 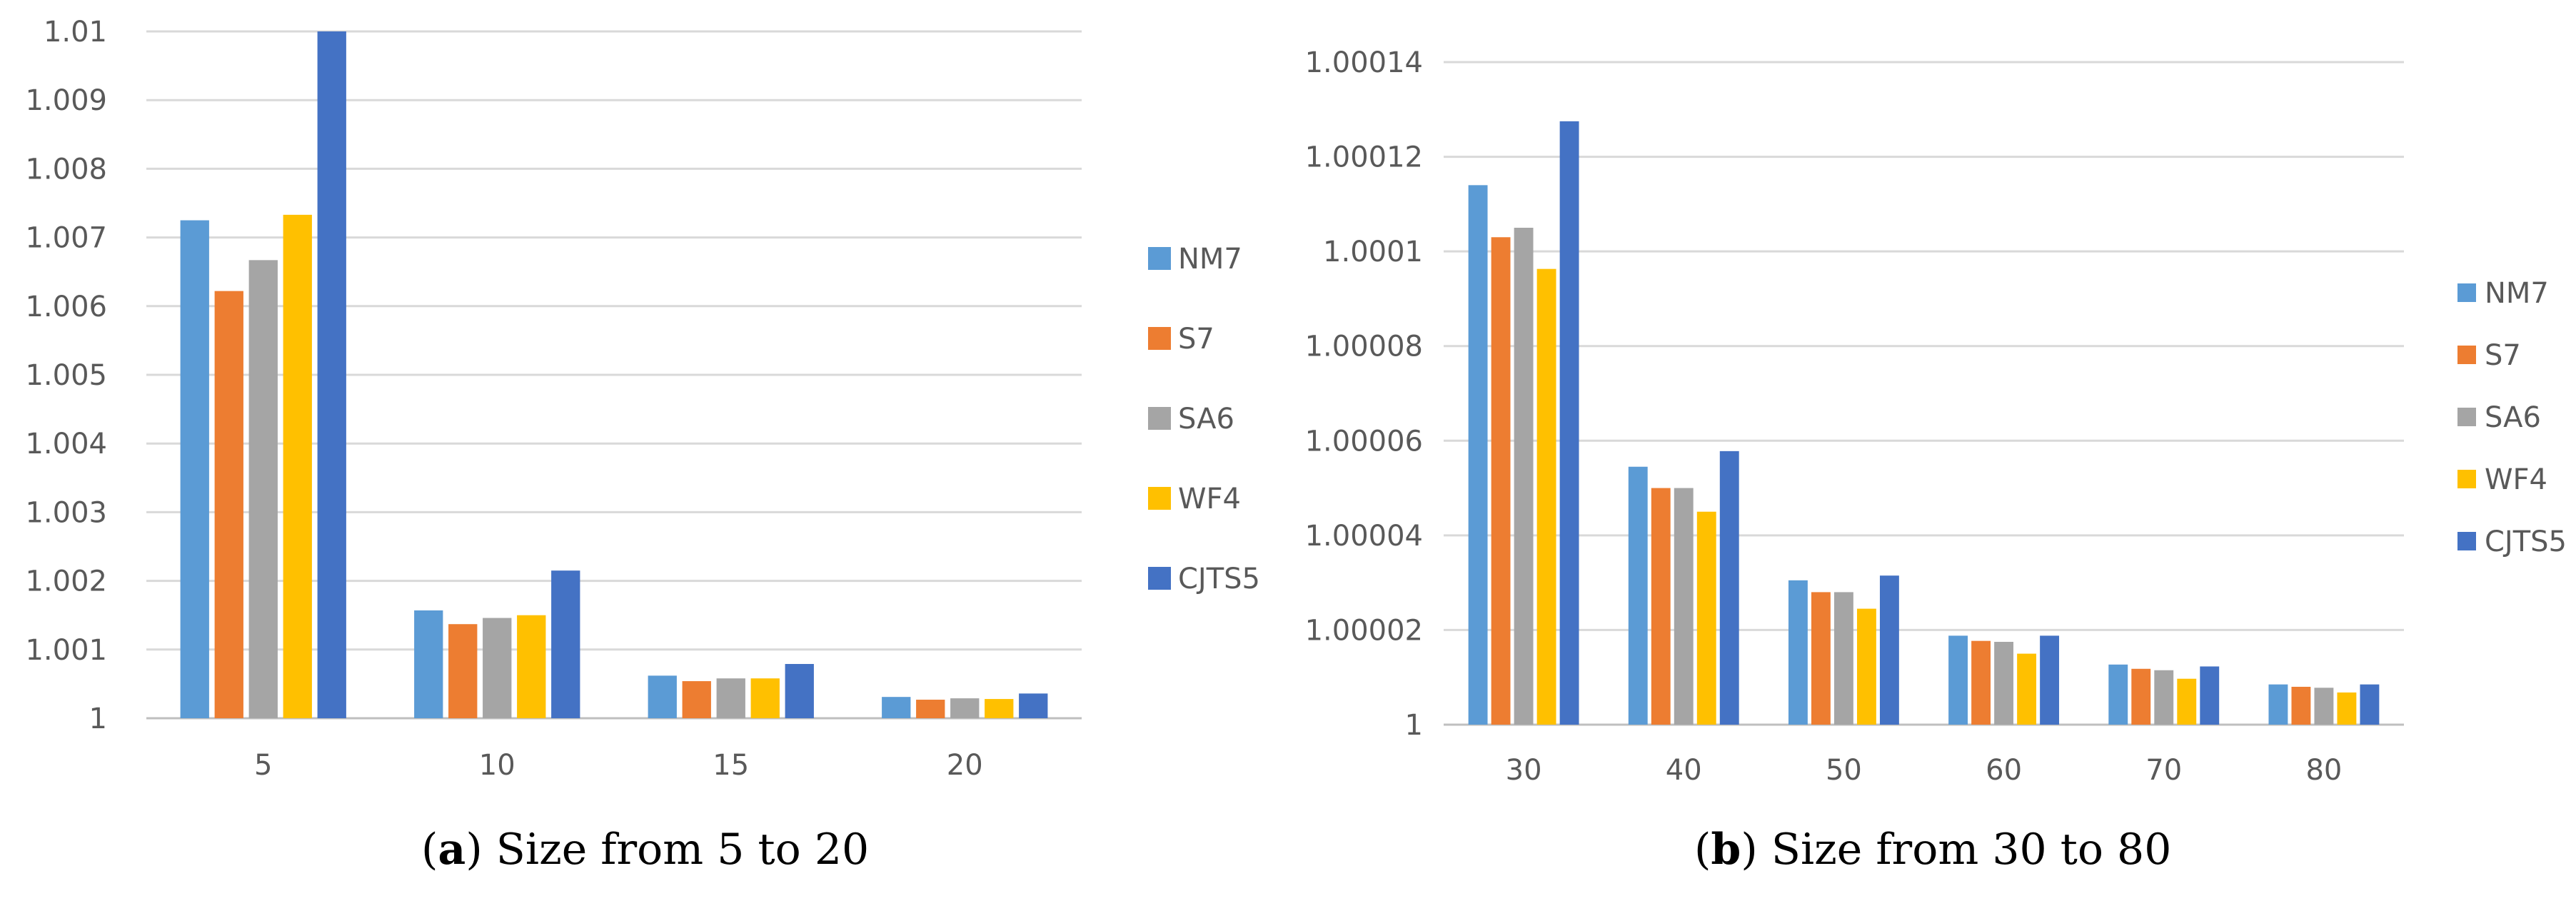 I want to click on y-tick-label: 1.003, so click(x=66, y=512).